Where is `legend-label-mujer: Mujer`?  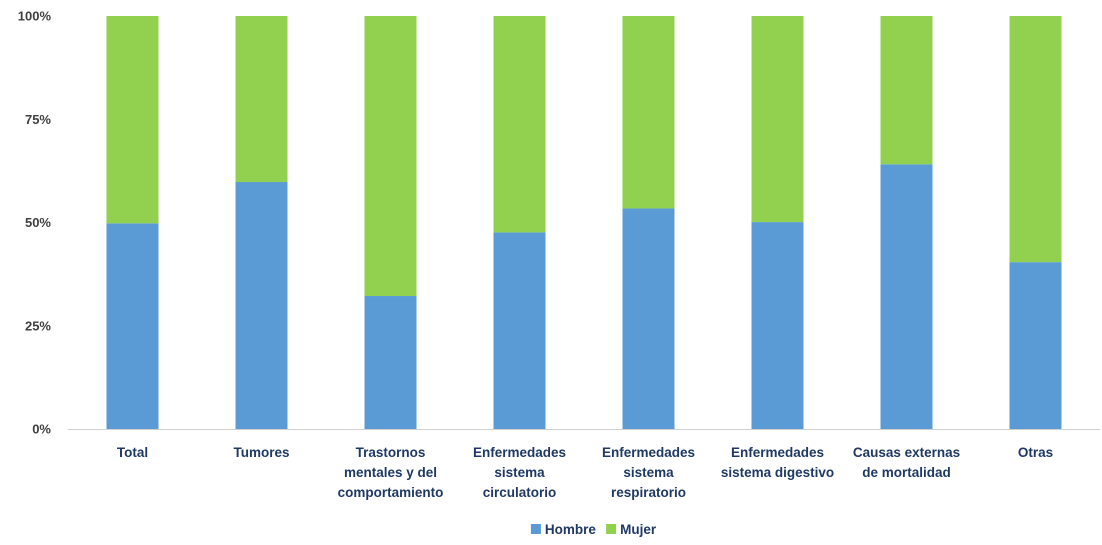 legend-label-mujer: Mujer is located at coordinates (638, 529).